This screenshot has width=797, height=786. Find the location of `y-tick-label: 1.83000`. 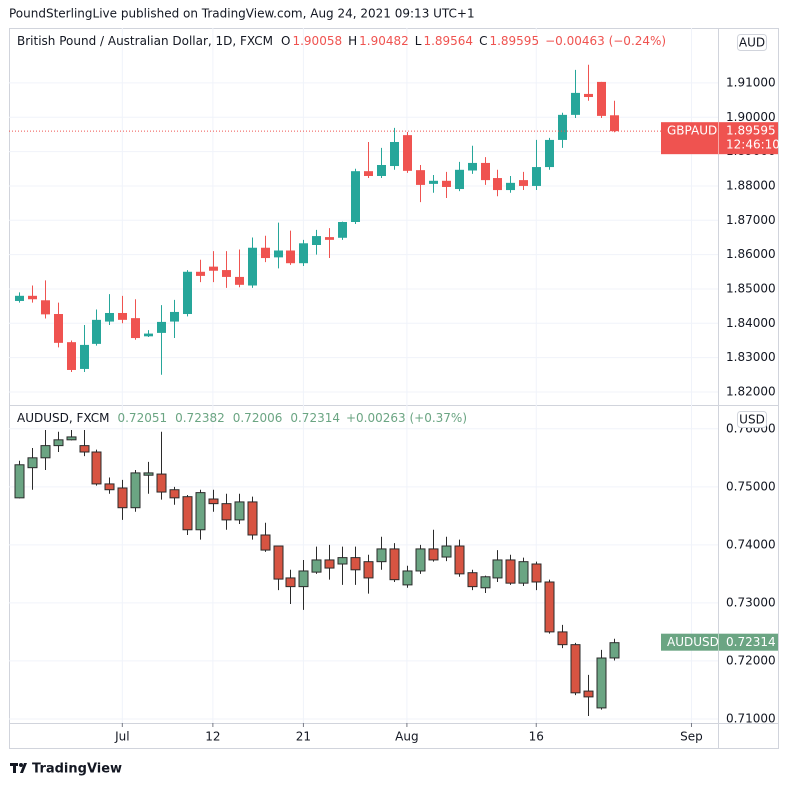

y-tick-label: 1.83000 is located at coordinates (751, 357).